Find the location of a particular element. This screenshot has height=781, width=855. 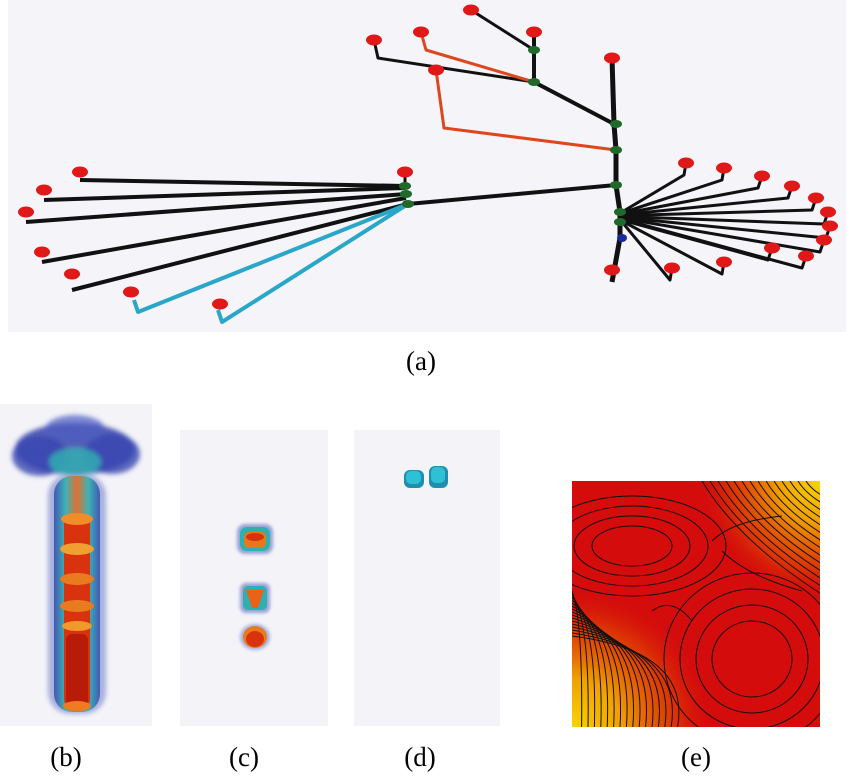

isosurface-cap is located at coordinates (76, 445).